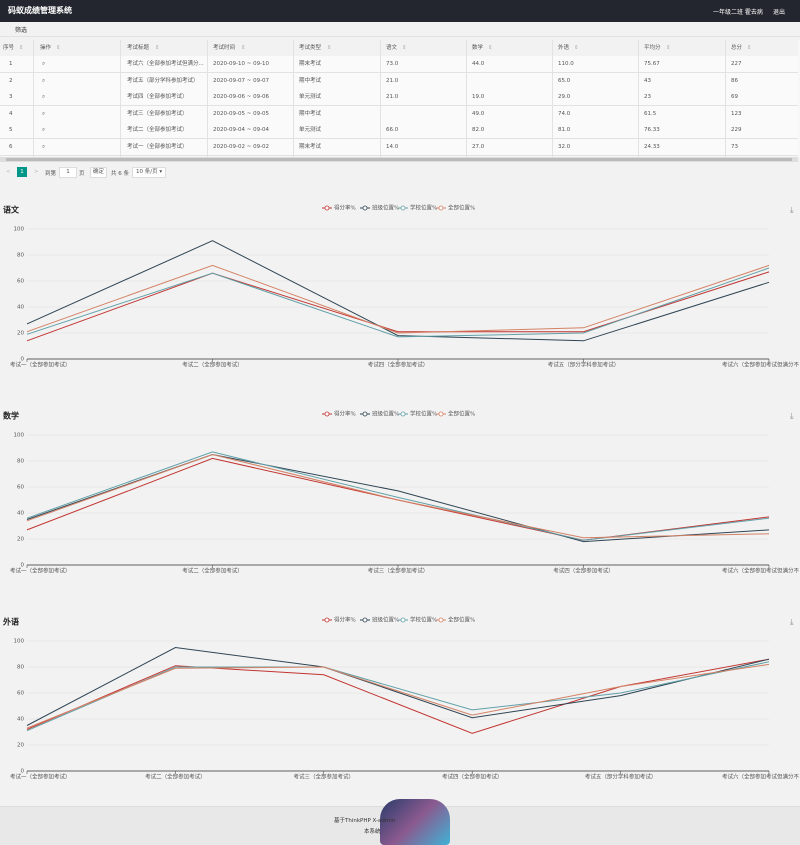 The width and height of the screenshot is (800, 845). What do you see at coordinates (11, 80) in the screenshot?
I see `cell: 2` at bounding box center [11, 80].